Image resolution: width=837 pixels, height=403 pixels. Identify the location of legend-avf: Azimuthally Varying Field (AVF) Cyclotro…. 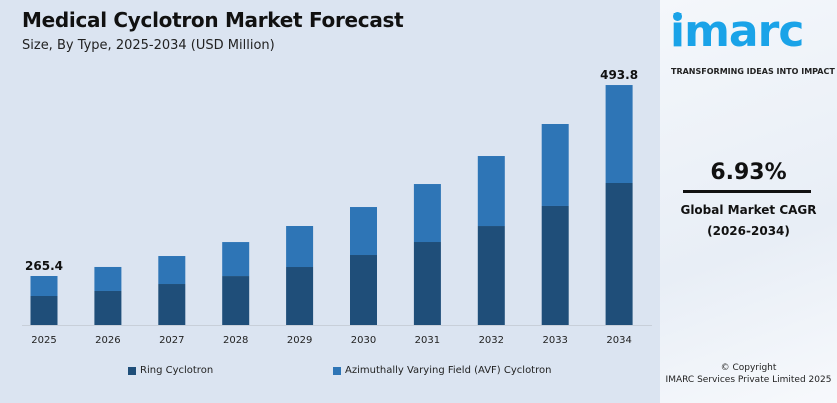
(442, 370).